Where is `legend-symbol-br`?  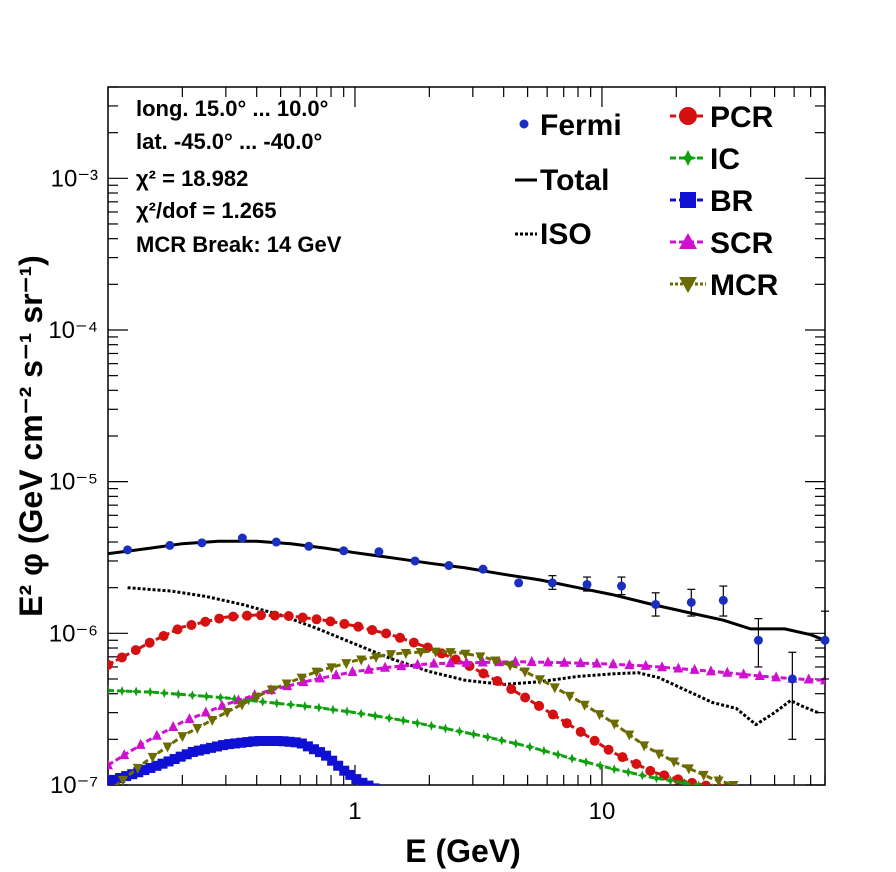 legend-symbol-br is located at coordinates (688, 200).